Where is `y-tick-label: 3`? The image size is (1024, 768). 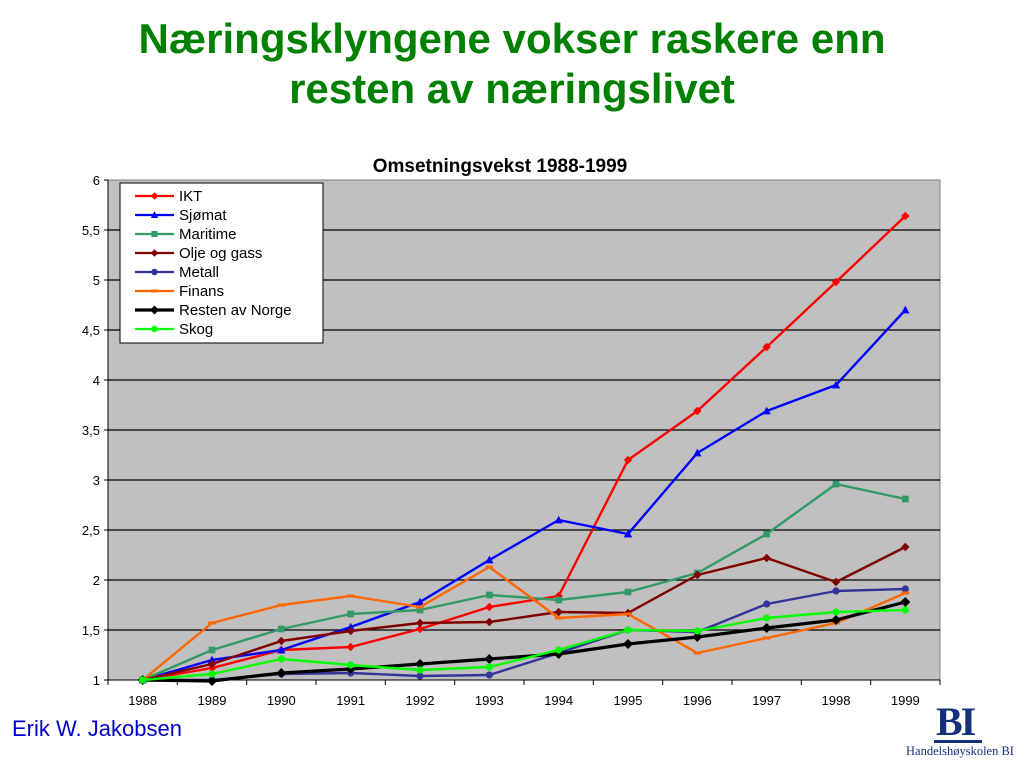
y-tick-label: 3 is located at coordinates (96, 480).